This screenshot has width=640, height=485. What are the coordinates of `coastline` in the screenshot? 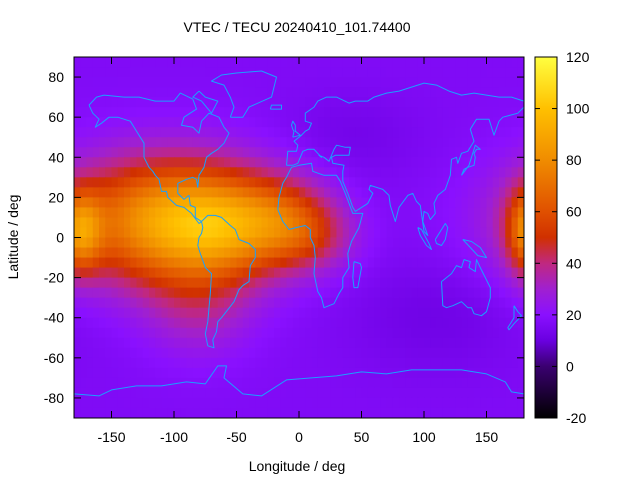 It's located at (424, 238).